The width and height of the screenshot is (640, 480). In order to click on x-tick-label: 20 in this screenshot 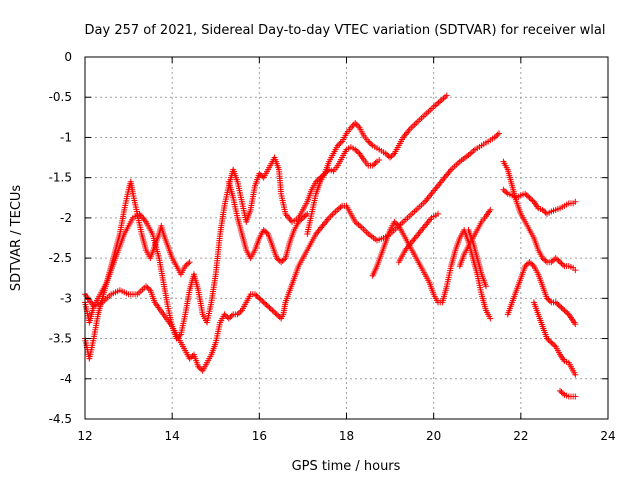, I will do `click(433, 436)`.